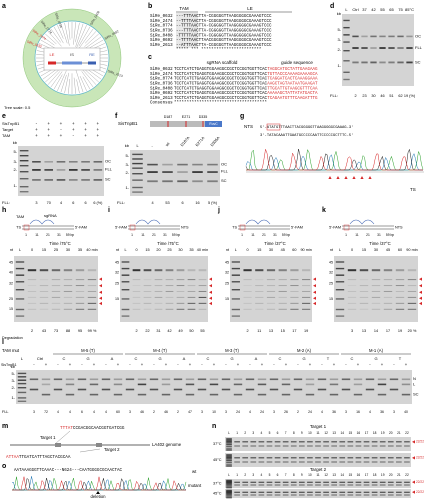 This screenshot has height=500, width=428. I want to click on label: 3-, so click(127, 164).